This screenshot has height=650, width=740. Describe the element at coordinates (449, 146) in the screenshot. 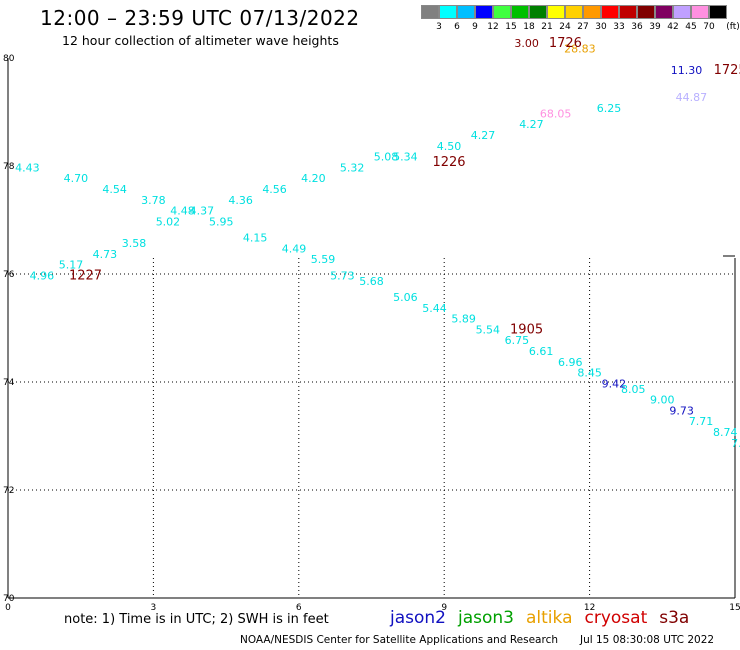

I see `wave-height-label: 4.50` at that location.